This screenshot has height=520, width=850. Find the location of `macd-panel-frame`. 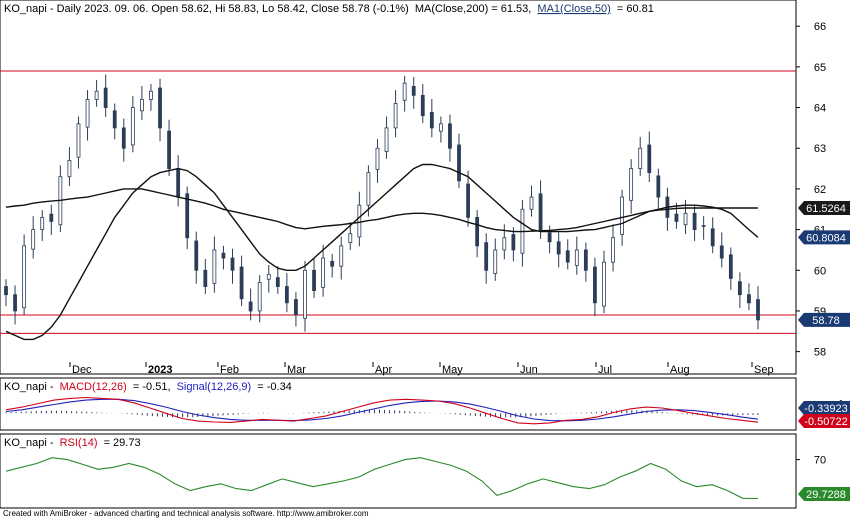

macd-panel-frame is located at coordinates (398, 404).